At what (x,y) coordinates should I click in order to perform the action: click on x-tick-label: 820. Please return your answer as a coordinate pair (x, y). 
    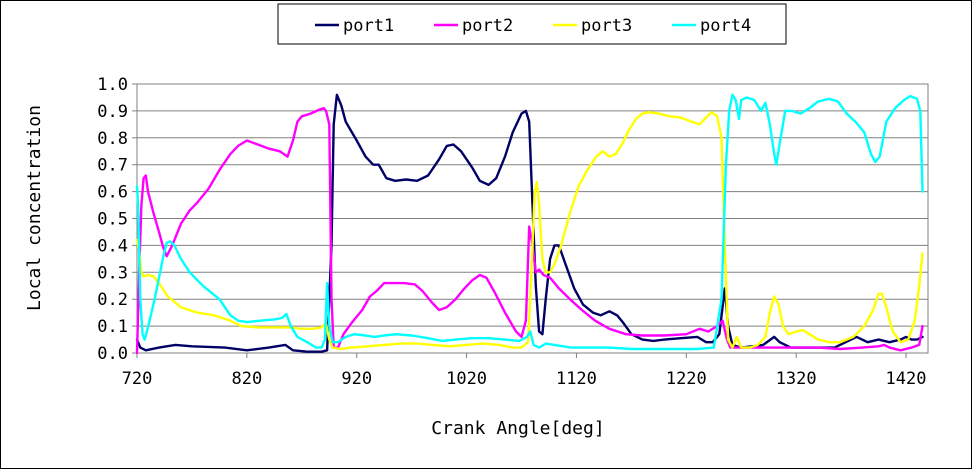
    Looking at the image, I should click on (247, 379).